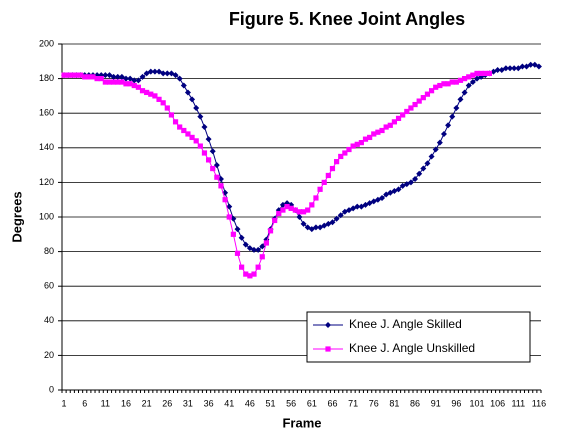  What do you see at coordinates (518, 403) in the screenshot?
I see `x-tick-label: 111` at bounding box center [518, 403].